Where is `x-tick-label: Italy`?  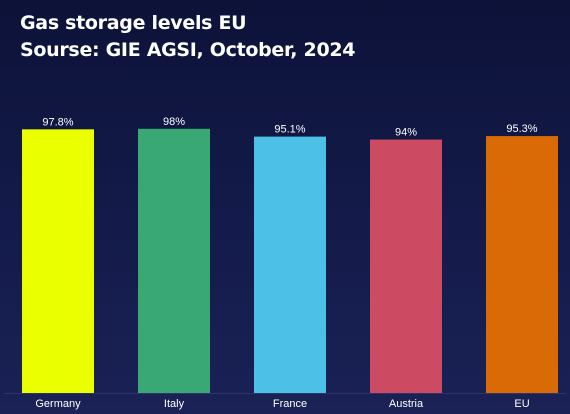 x-tick-label: Italy is located at coordinates (174, 404).